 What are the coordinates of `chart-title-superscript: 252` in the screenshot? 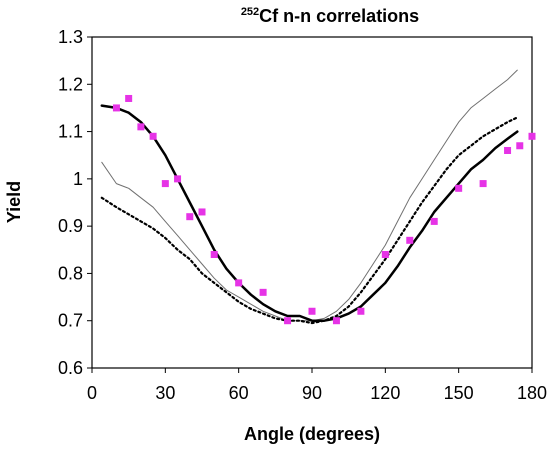 It's located at (250, 12).